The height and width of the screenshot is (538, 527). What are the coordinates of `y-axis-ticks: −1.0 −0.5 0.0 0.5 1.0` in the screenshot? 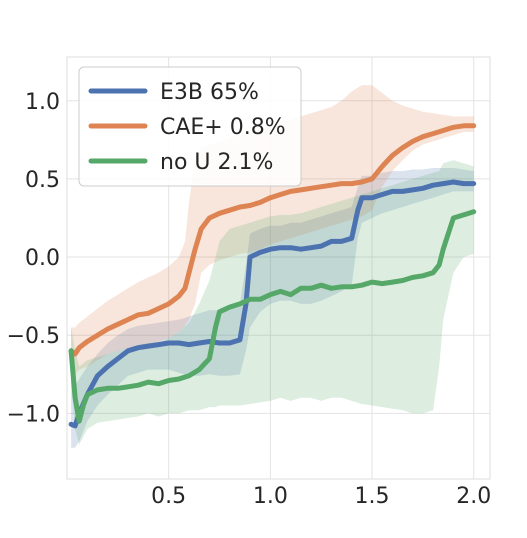 It's located at (33, 259).